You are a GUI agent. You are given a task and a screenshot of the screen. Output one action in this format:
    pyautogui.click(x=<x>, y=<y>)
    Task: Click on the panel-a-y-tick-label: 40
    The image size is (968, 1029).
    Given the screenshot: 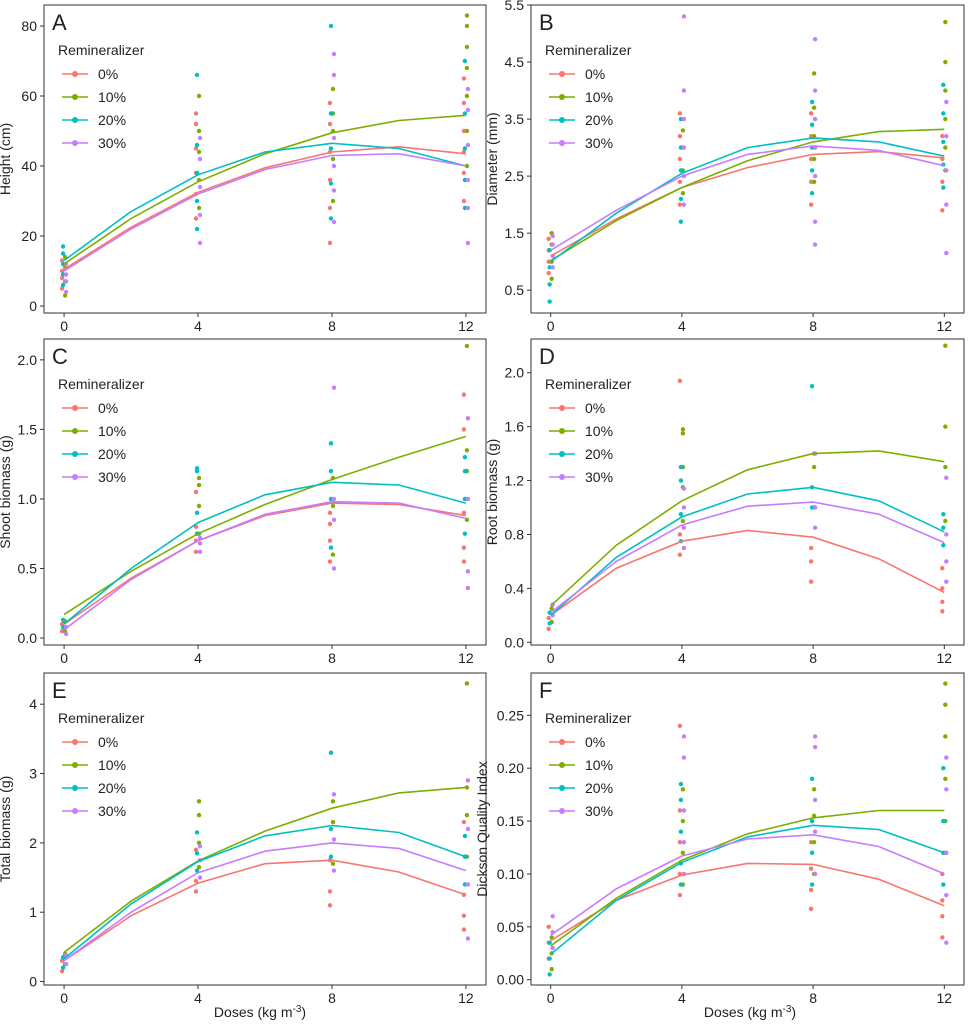 What is the action you would take?
    pyautogui.click(x=29, y=166)
    